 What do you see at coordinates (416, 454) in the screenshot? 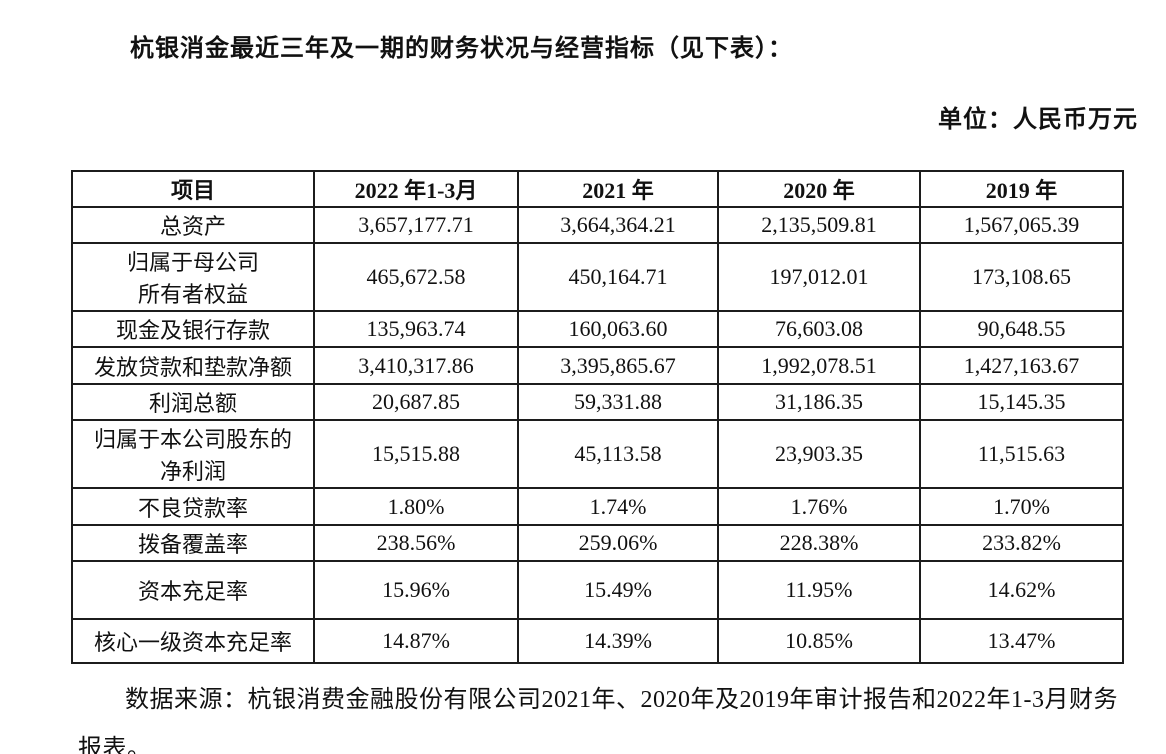
I see `value-cell: 15,515.88` at bounding box center [416, 454].